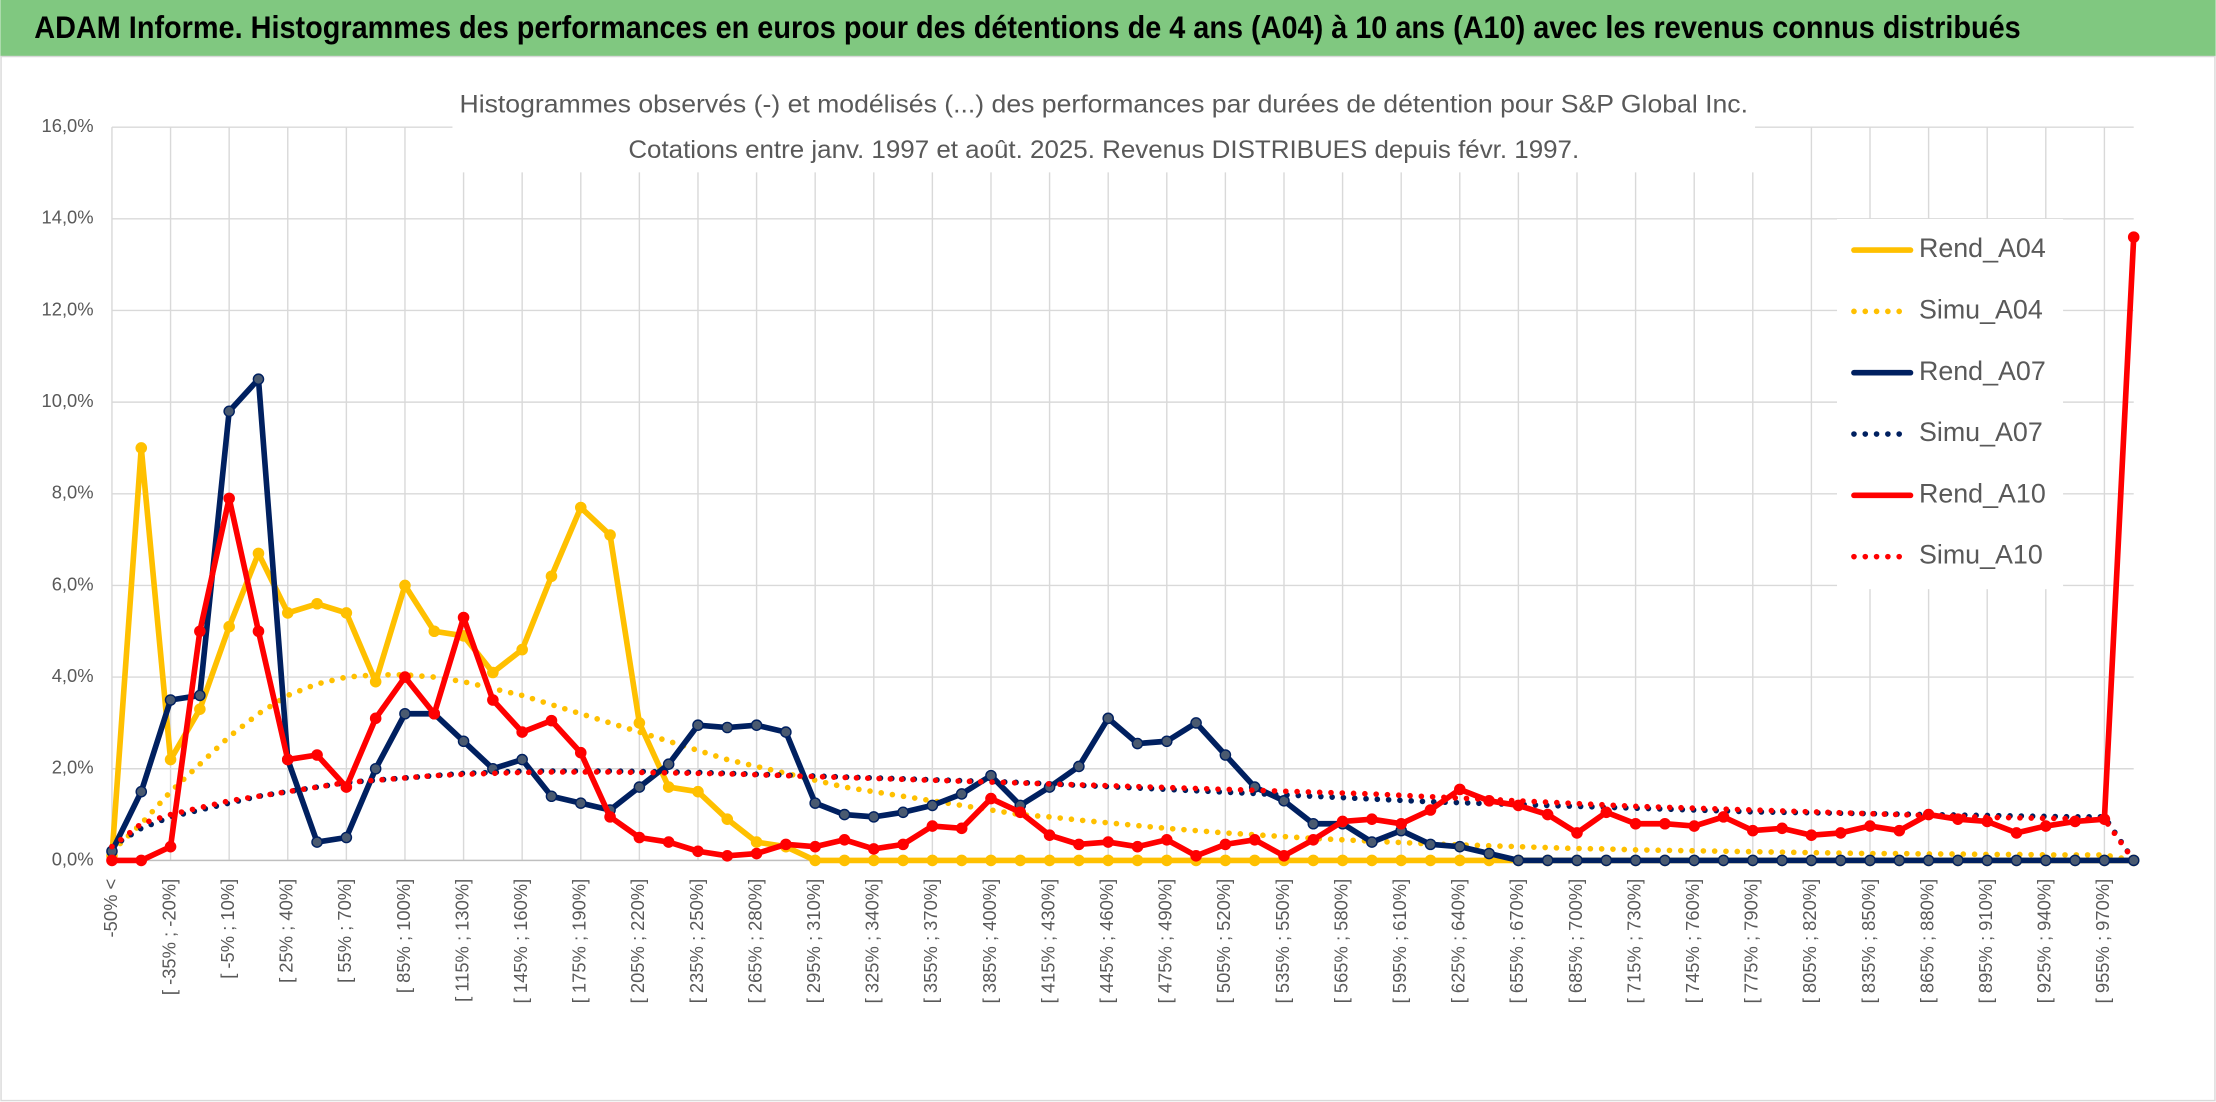  Describe the element at coordinates (1575, 941) in the screenshot. I see `x-tick-label: [ 685% ; 700%]` at that location.